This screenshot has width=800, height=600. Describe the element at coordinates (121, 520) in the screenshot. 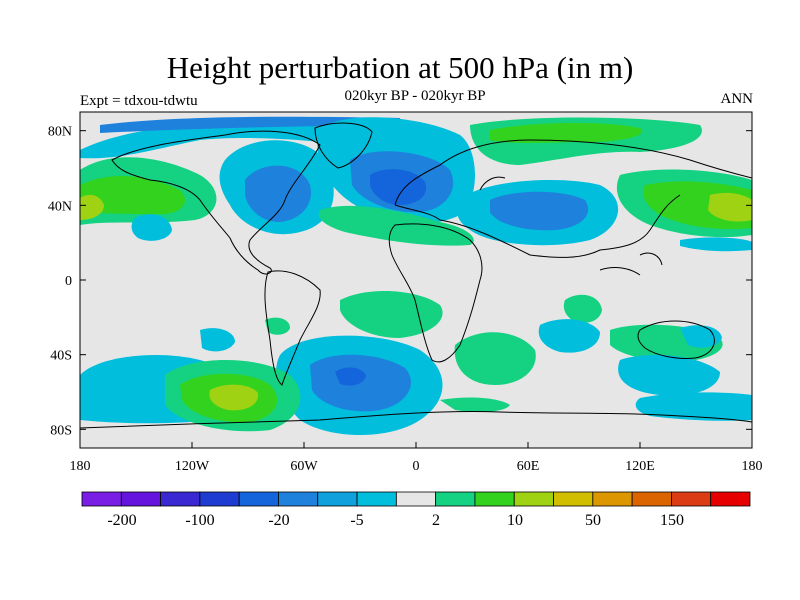

I see `colorbar-label: -200` at that location.